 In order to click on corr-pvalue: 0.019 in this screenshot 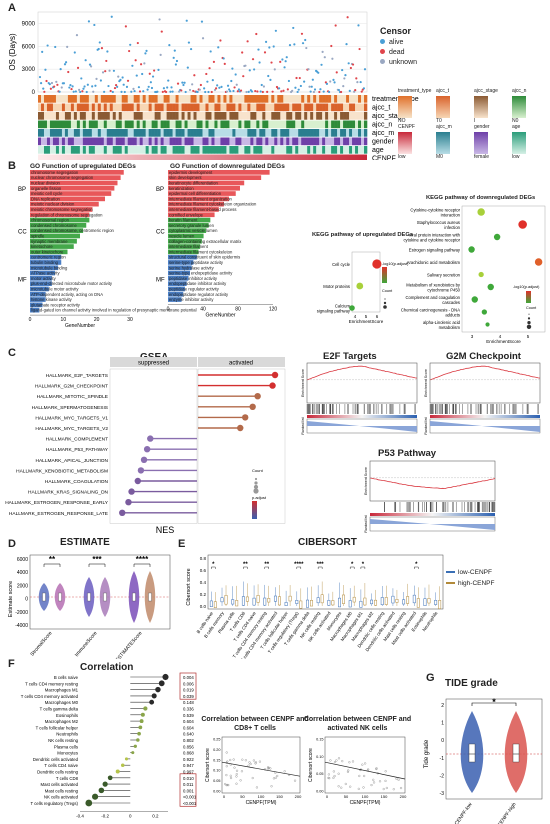, I will do `click(188, 690)`.